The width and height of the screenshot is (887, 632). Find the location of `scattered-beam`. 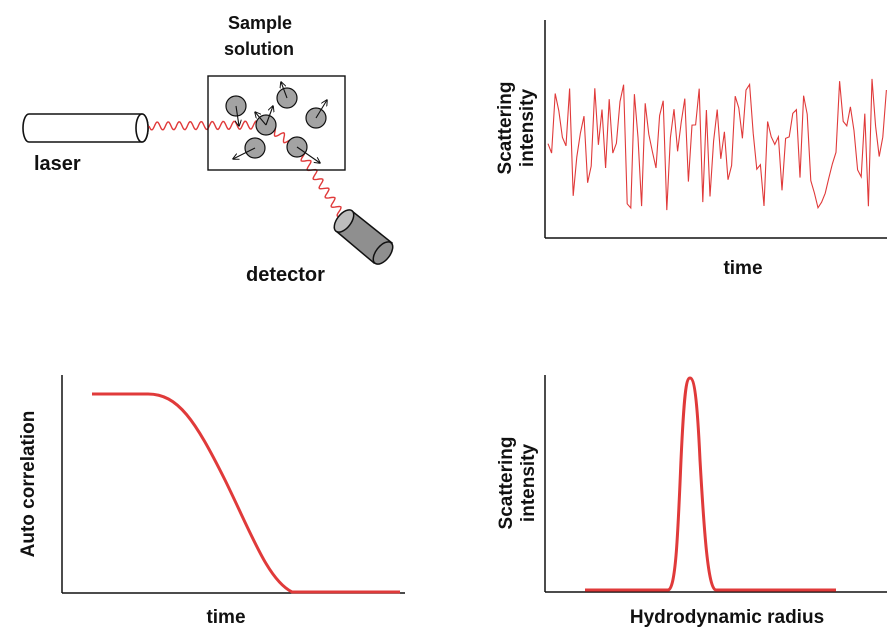

scattered-beam is located at coordinates (320, 182).